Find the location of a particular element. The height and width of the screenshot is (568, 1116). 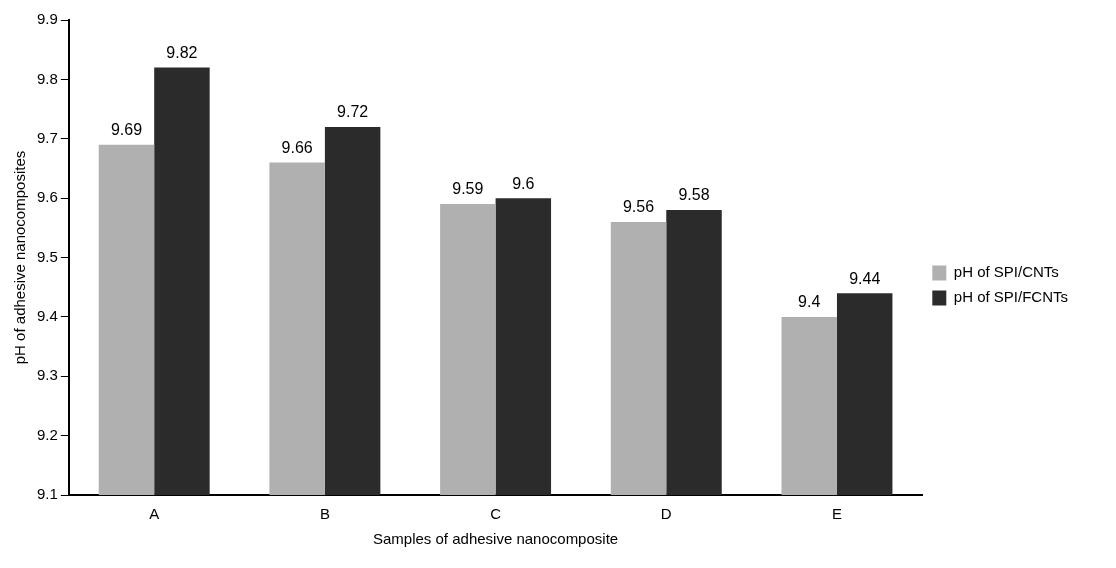

y-tick-label: 9.3 is located at coordinates (47, 375).